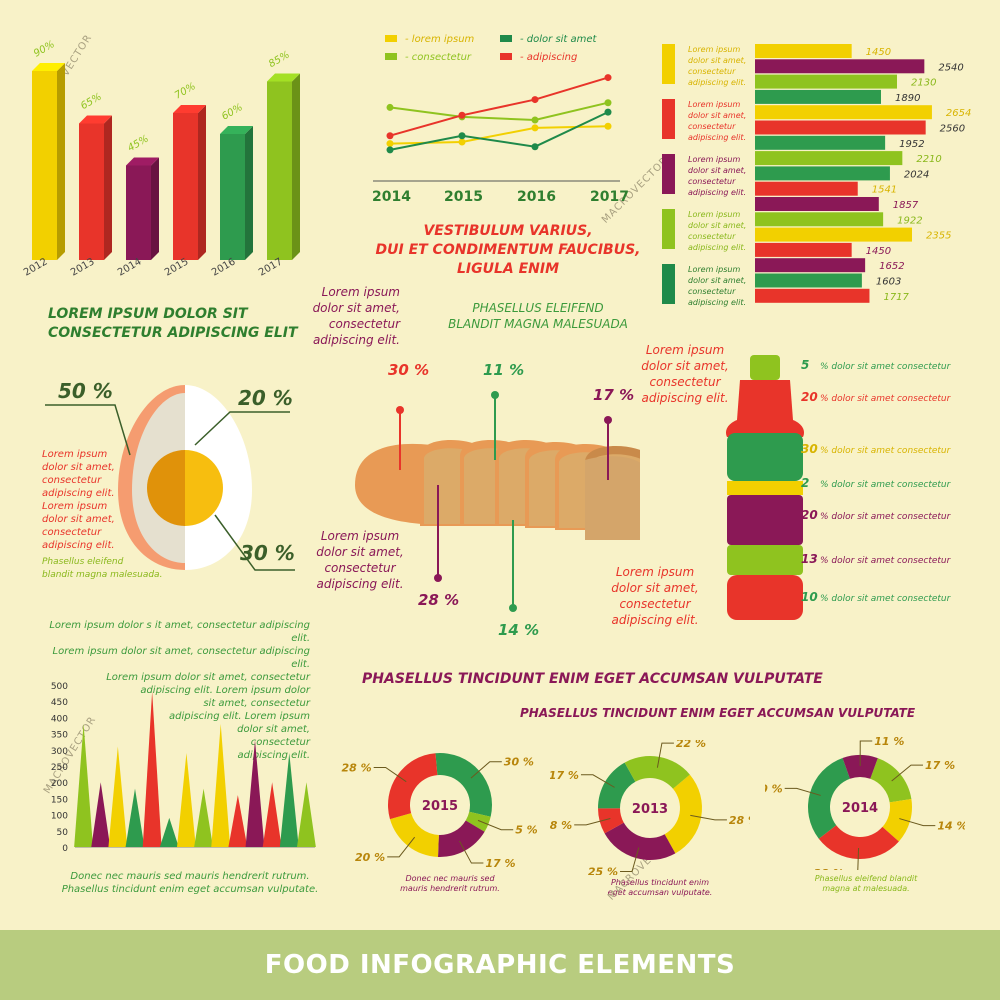  What do you see at coordinates (63, 833) in the screenshot?
I see `y-tick-label: 50` at bounding box center [63, 833].